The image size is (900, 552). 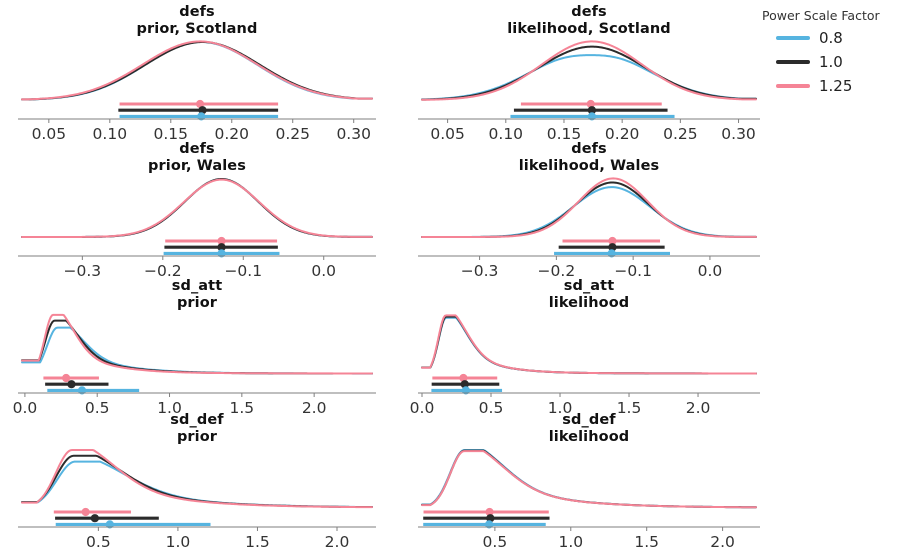 I want to click on legend-entry-0.8: 0.8, so click(x=828, y=38).